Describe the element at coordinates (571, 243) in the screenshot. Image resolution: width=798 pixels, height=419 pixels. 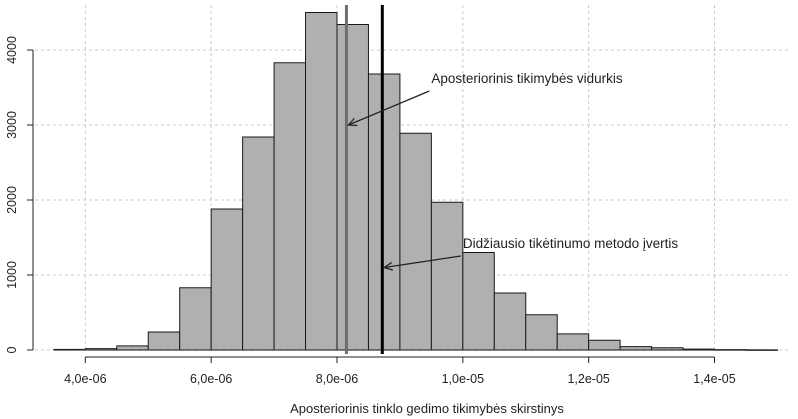
I see `ml-annotation-label: Didžiausio tikėtinumo metodo įvertis` at that location.